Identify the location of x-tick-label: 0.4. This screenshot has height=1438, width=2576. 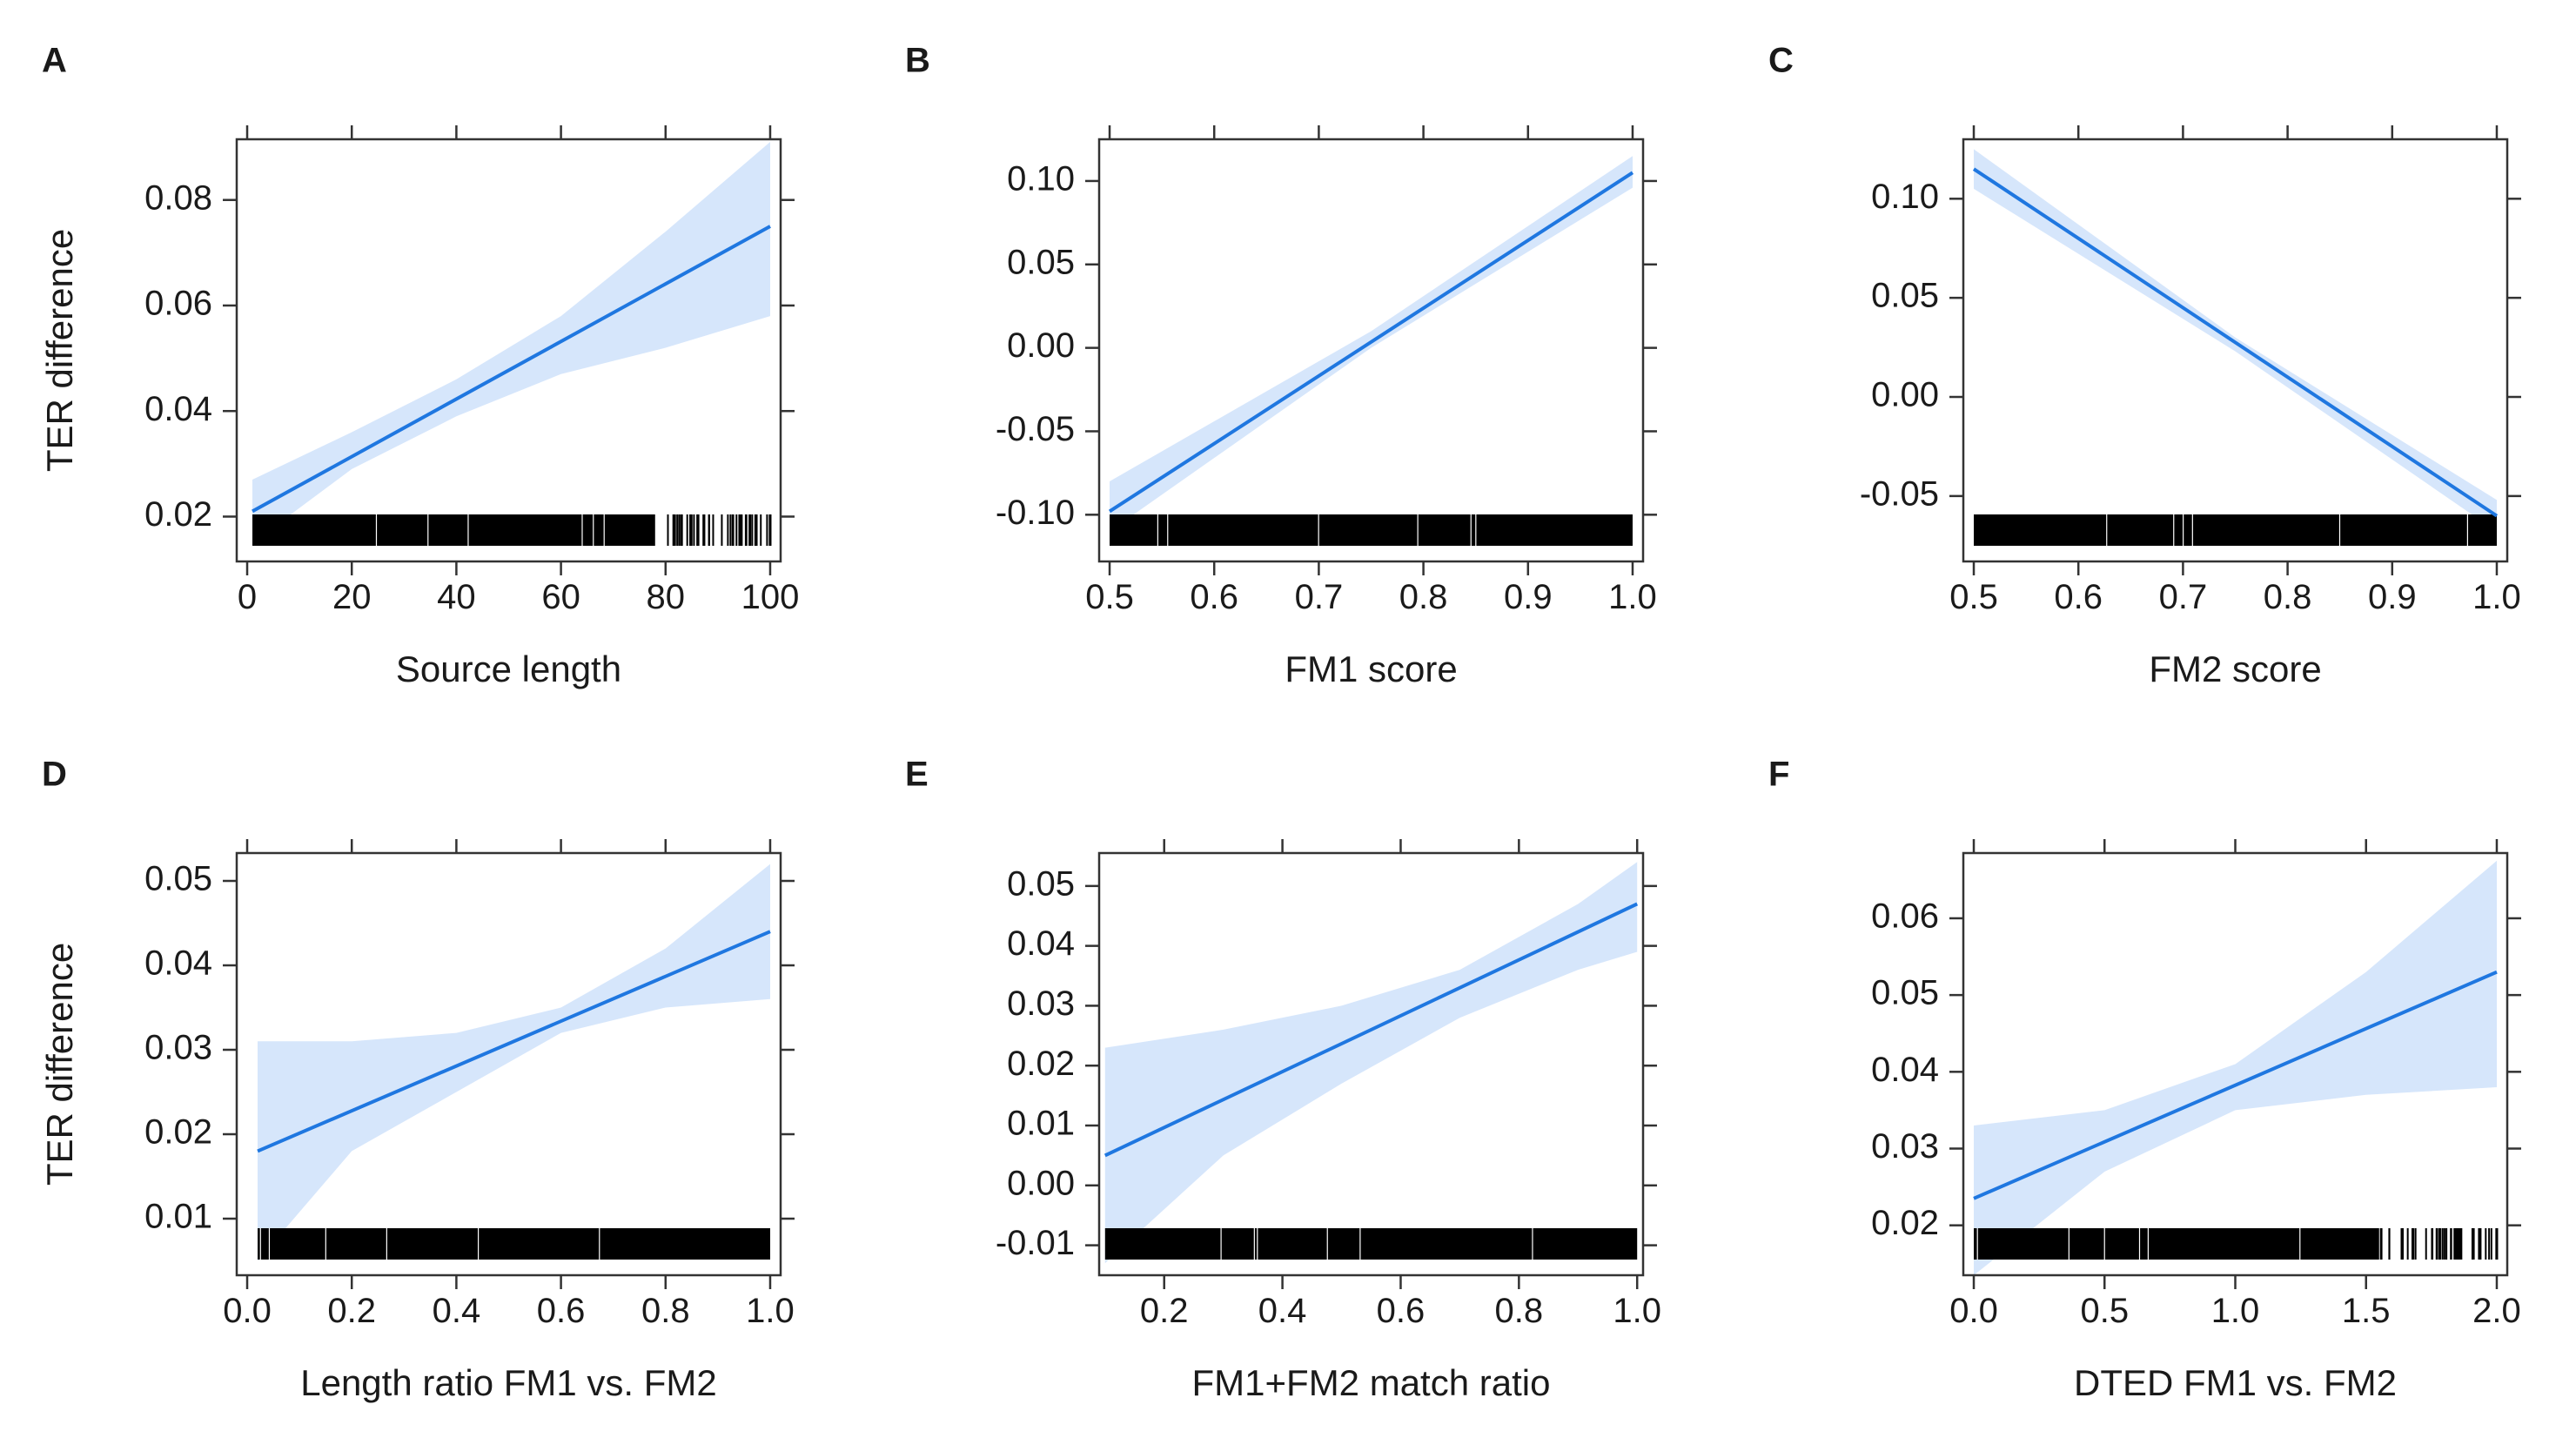
(1283, 1311).